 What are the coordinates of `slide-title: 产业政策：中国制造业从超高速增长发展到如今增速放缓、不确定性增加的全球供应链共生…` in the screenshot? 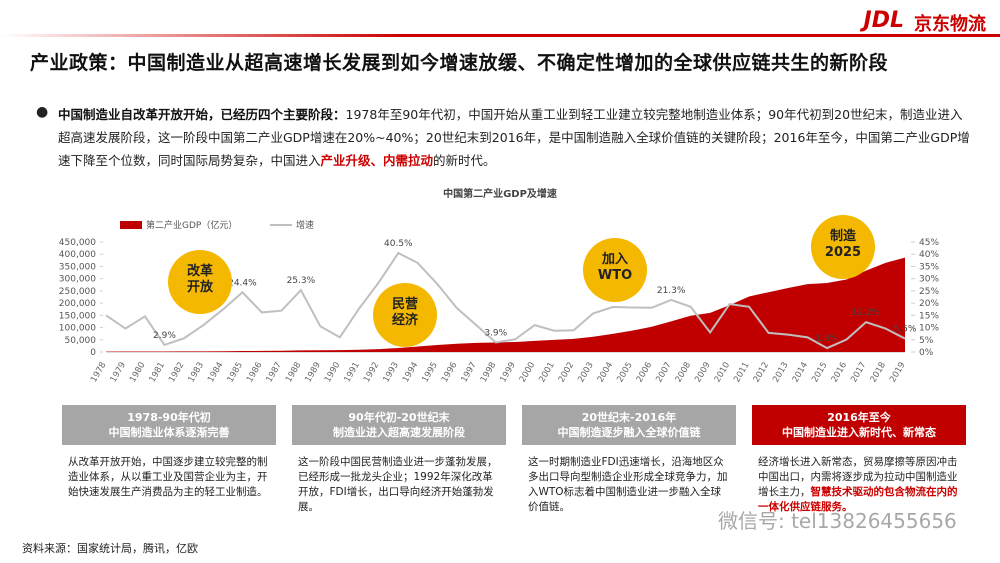 It's located at (459, 63).